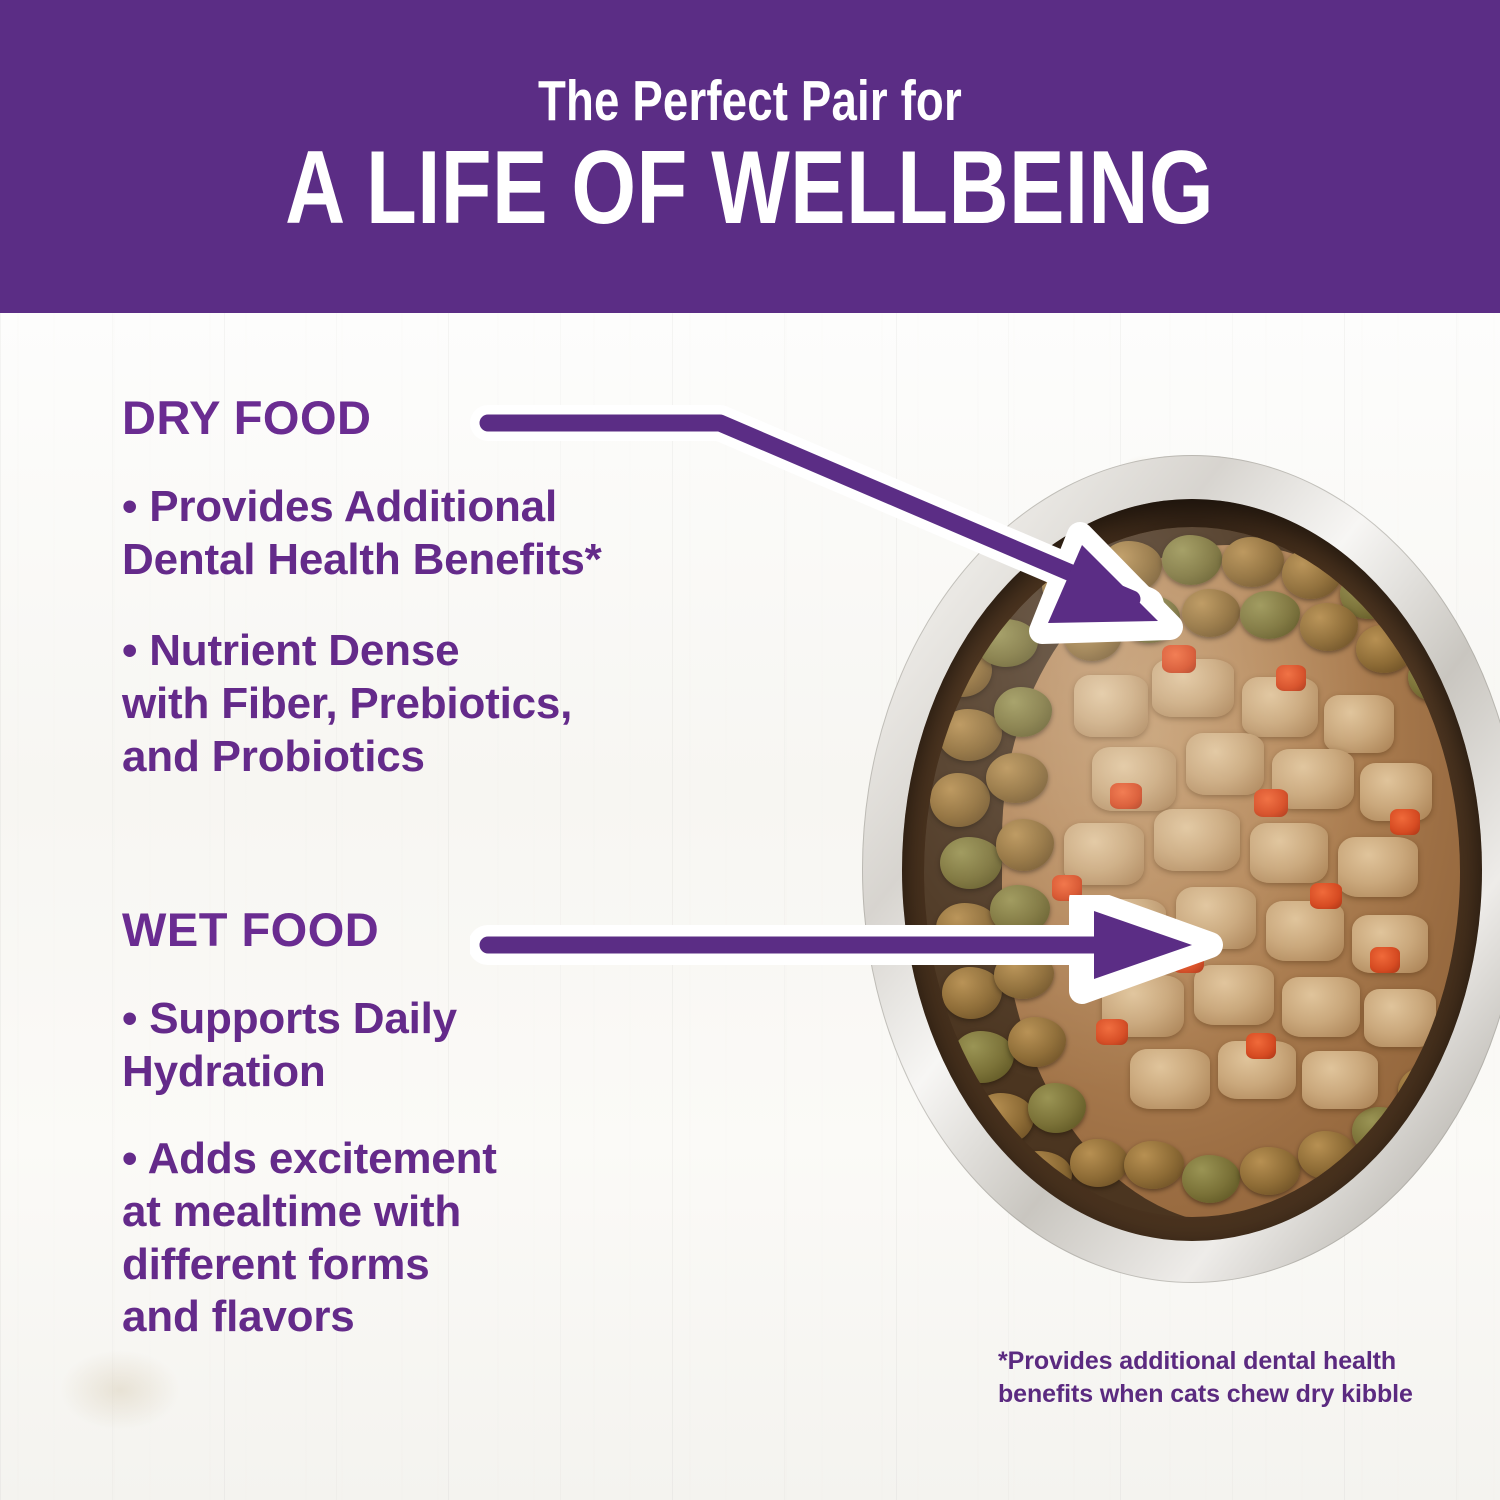 The width and height of the screenshot is (1500, 1500). What do you see at coordinates (276, 1264) in the screenshot?
I see `bullet-line: different forms` at bounding box center [276, 1264].